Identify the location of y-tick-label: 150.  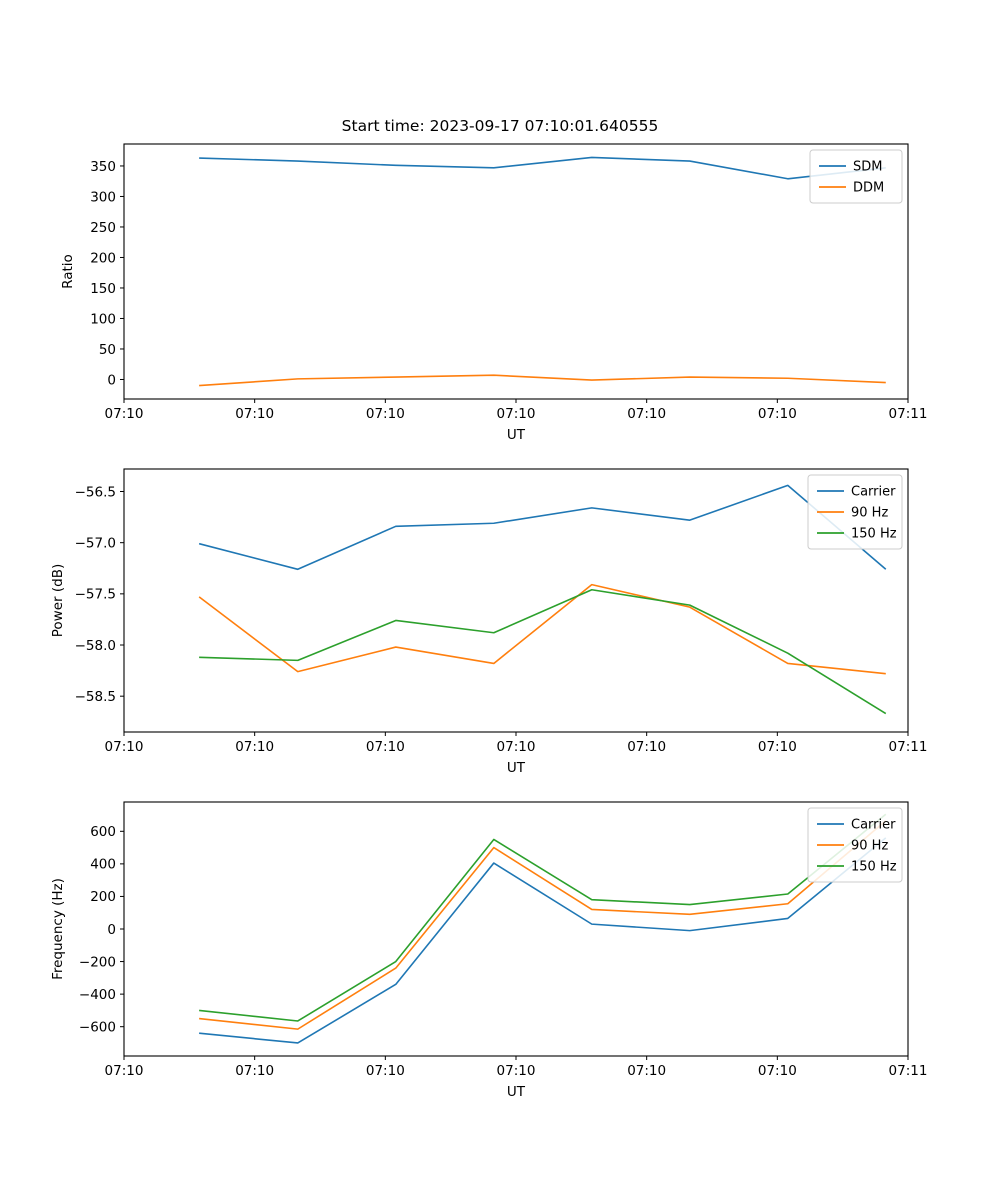
(103, 289).